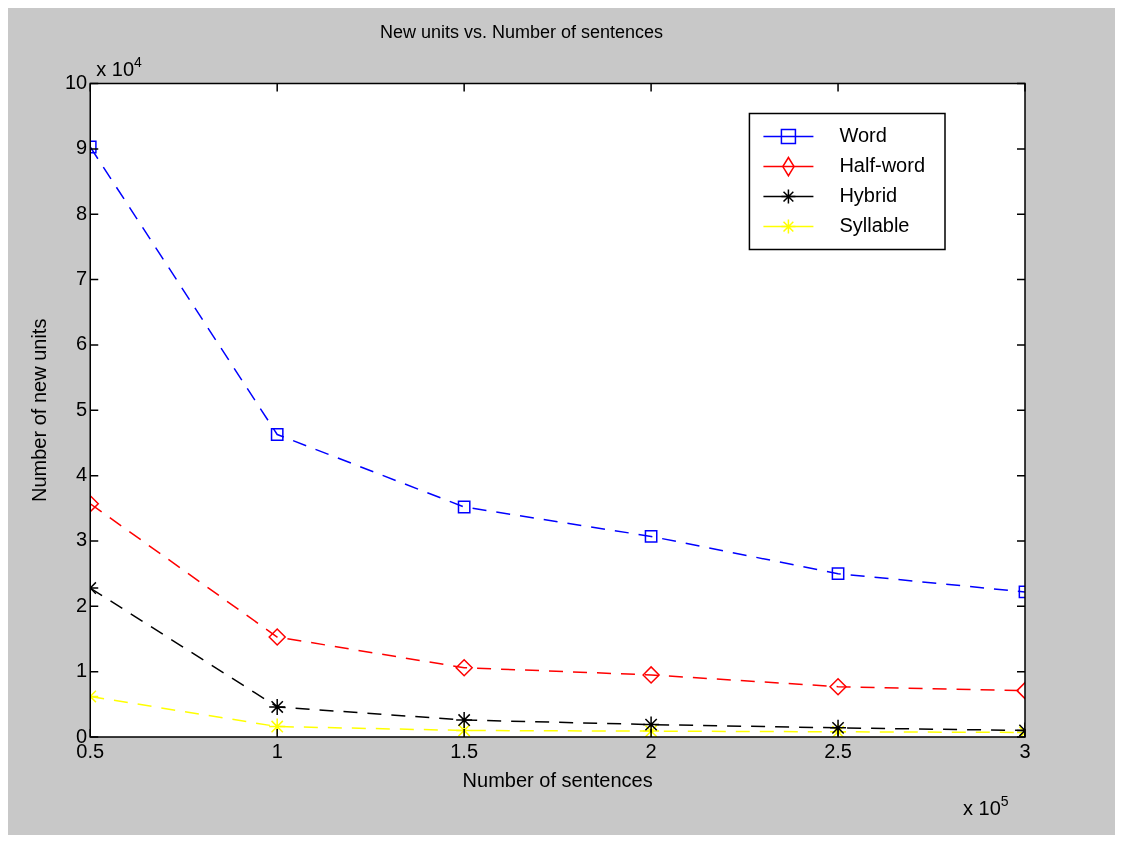 This screenshot has height=843, width=1123. I want to click on chart-title: New units vs. Number of sentences, so click(521, 31).